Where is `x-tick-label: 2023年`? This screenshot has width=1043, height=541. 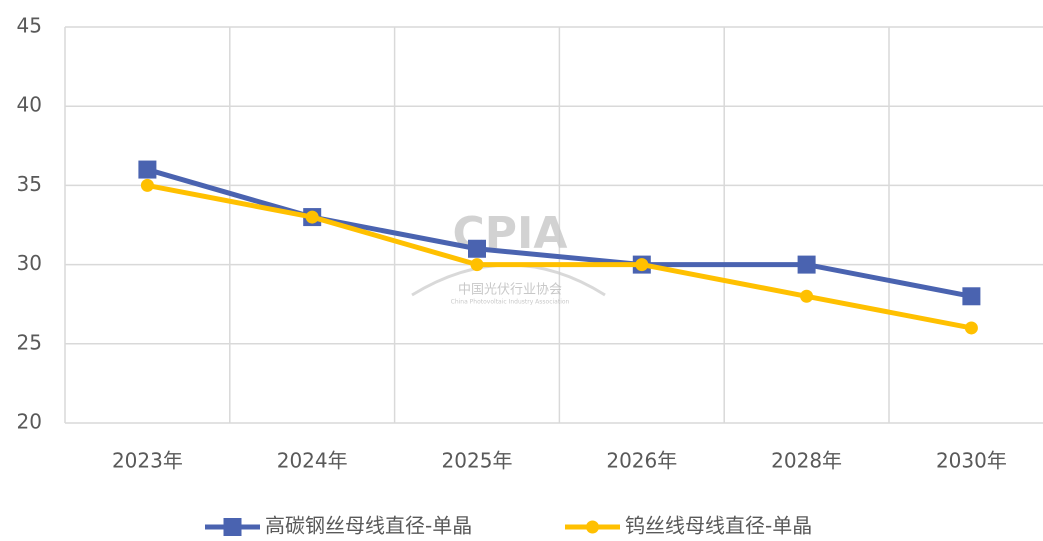 x-tick-label: 2023年 is located at coordinates (147, 461).